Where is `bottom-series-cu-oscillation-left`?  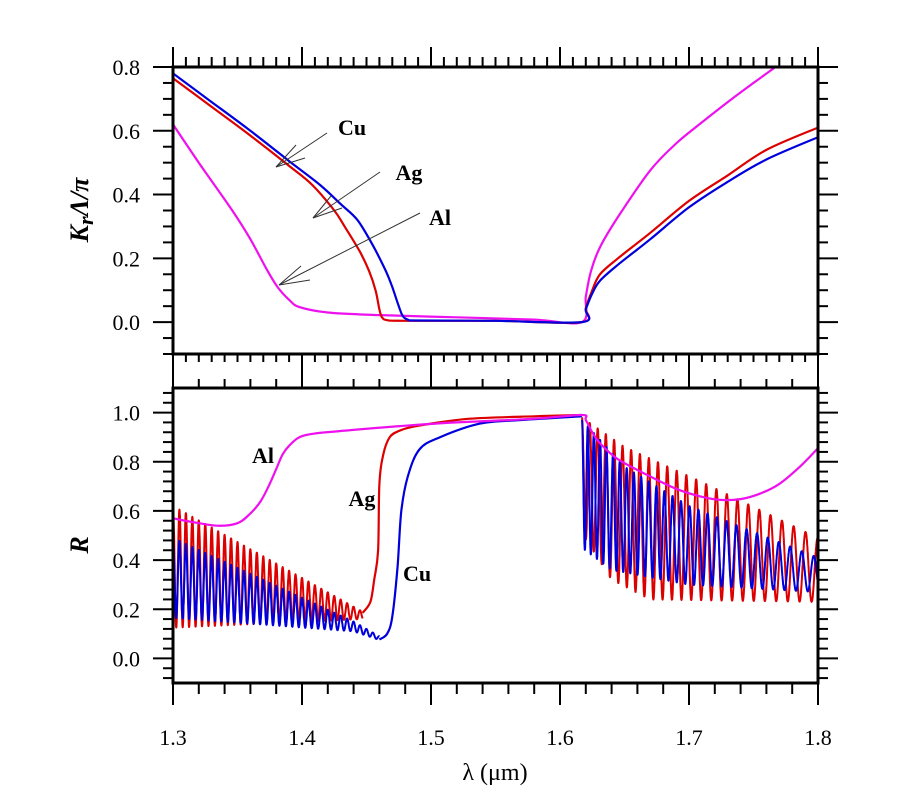
bottom-series-cu-oscillation-left is located at coordinates (277, 588).